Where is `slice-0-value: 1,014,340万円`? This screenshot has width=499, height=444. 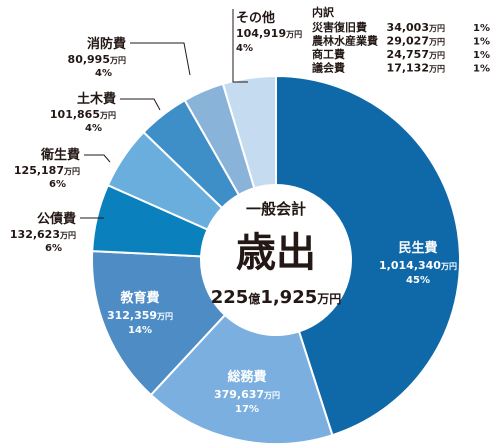
slice-0-value: 1,014,340万円 is located at coordinates (418, 265).